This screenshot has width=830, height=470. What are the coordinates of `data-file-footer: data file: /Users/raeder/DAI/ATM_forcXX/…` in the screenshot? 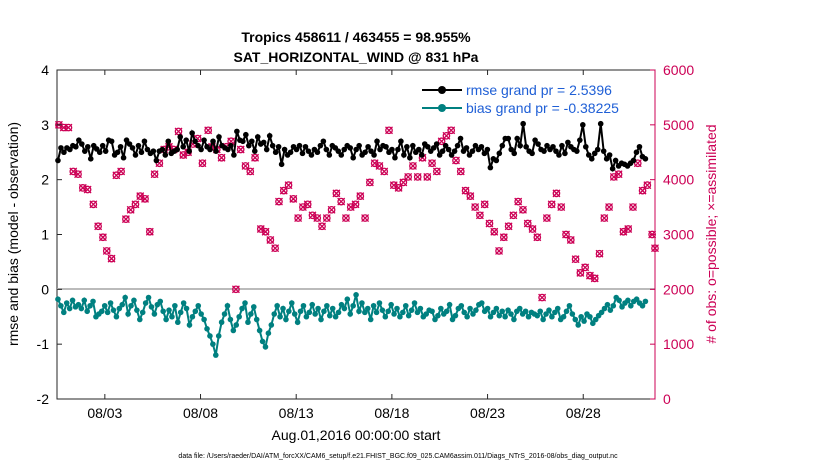 It's located at (398, 456).